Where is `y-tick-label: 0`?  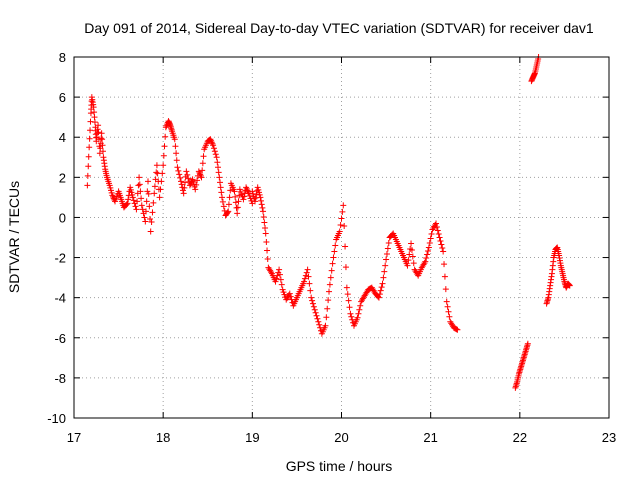 y-tick-label: 0 is located at coordinates (62, 217).